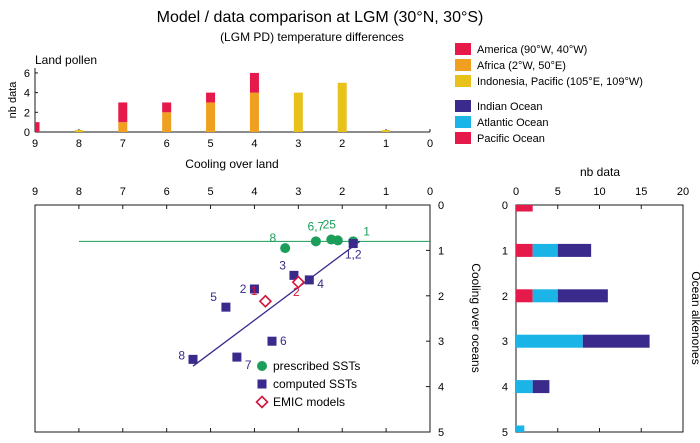 This screenshot has width=700, height=443. Describe the element at coordinates (282, 265) in the screenshot. I see `point-label: 3` at that location.